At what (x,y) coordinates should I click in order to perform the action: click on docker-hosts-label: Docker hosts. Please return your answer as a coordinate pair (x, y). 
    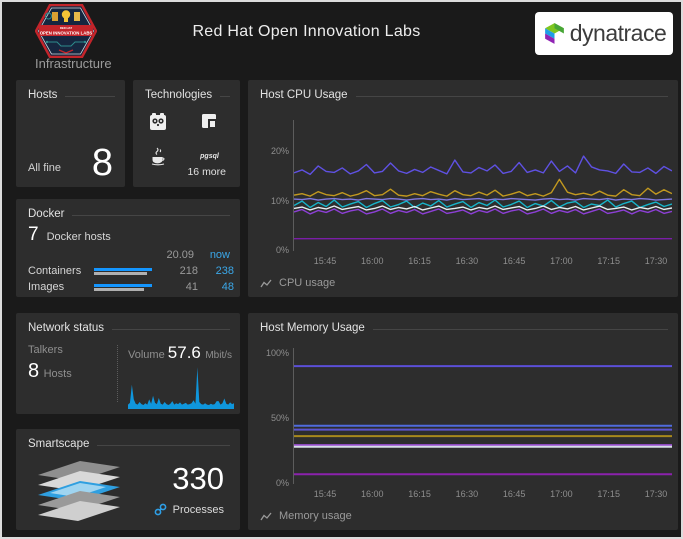
    Looking at the image, I should click on (78, 237).